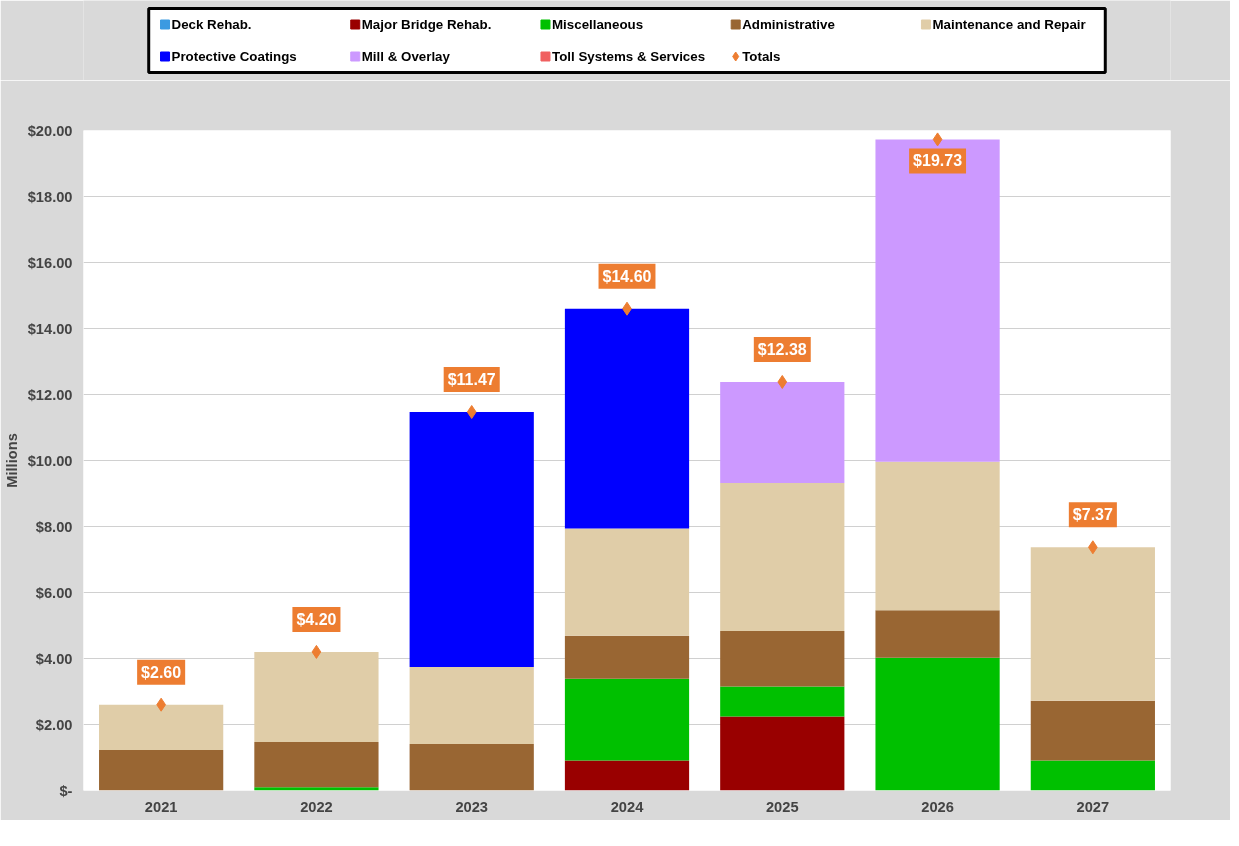 This screenshot has height=846, width=1239. What do you see at coordinates (316, 806) in the screenshot?
I see `x-tick-label: 2022` at bounding box center [316, 806].